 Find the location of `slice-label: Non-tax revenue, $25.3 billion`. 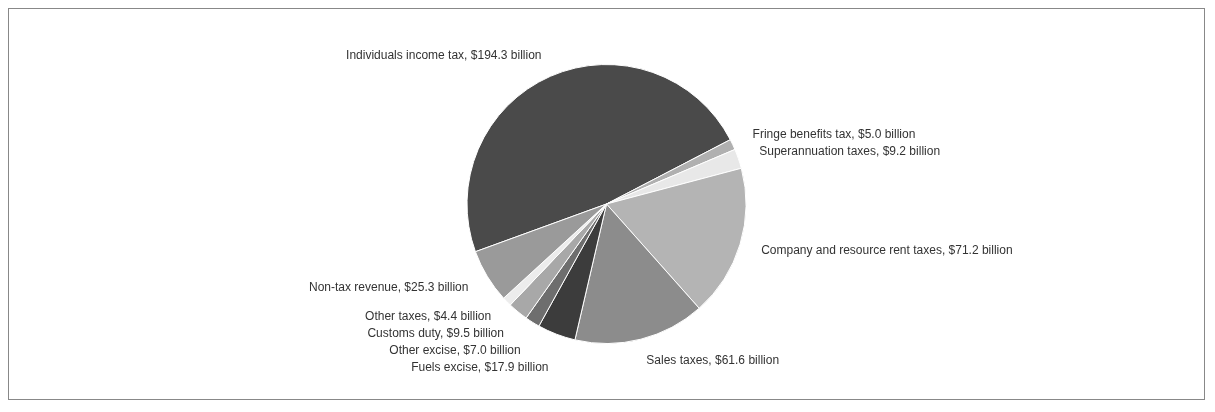

slice-label: Non-tax revenue, $25.3 billion is located at coordinates (388, 287).